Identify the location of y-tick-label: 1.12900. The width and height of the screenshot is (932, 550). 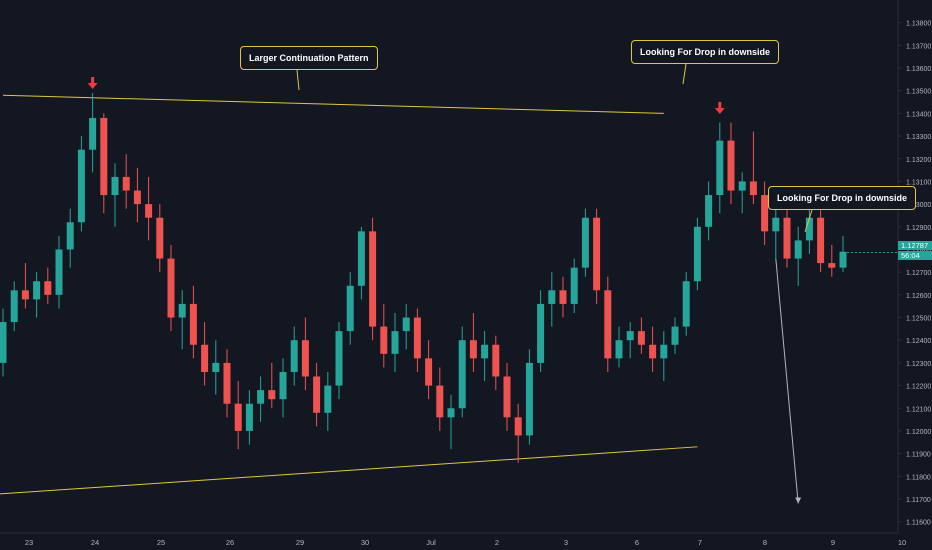
(918, 228).